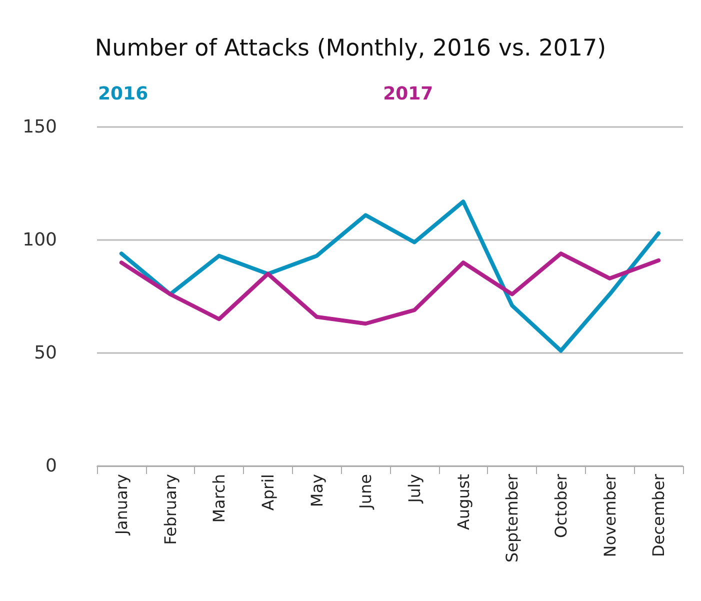  I want to click on text: 2016, so click(123, 94).